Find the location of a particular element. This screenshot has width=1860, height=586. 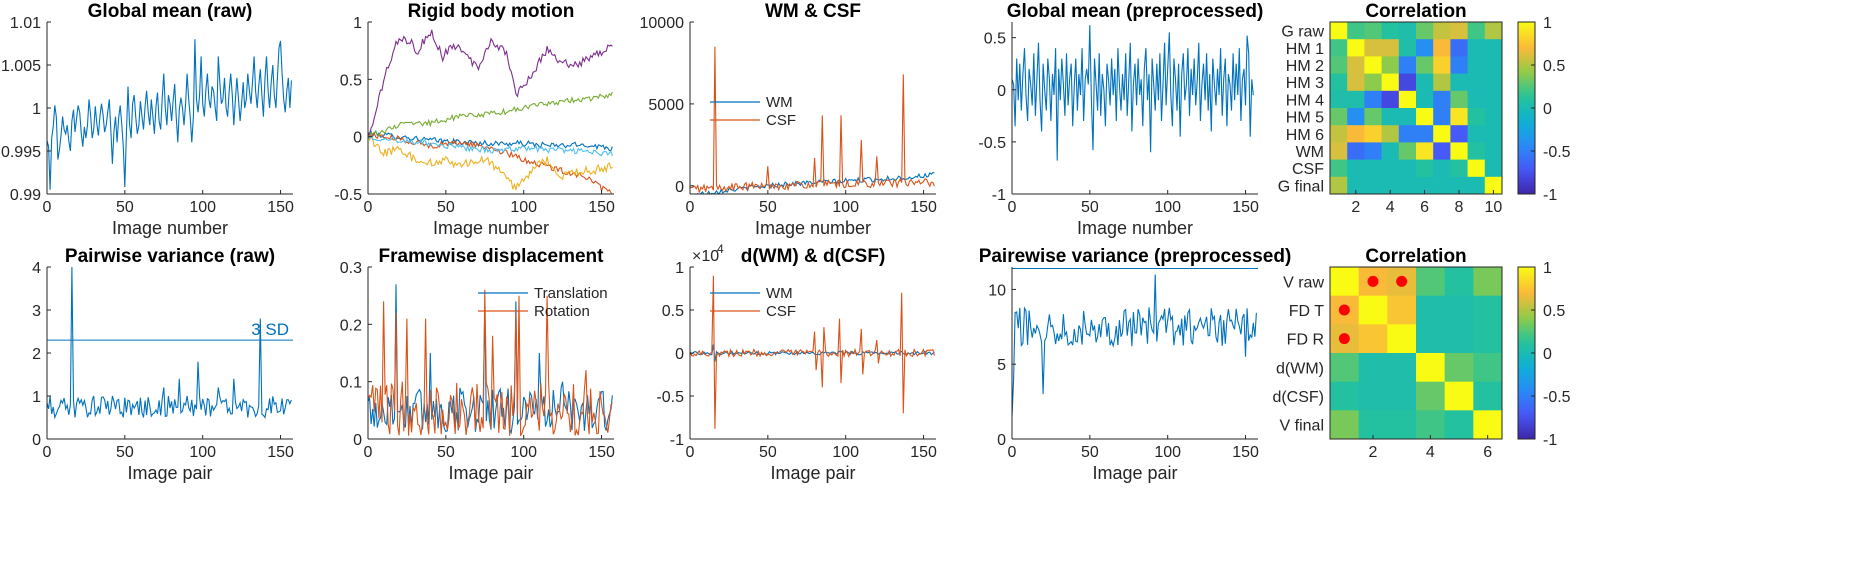

x-tick-label: 4 is located at coordinates (1430, 452).